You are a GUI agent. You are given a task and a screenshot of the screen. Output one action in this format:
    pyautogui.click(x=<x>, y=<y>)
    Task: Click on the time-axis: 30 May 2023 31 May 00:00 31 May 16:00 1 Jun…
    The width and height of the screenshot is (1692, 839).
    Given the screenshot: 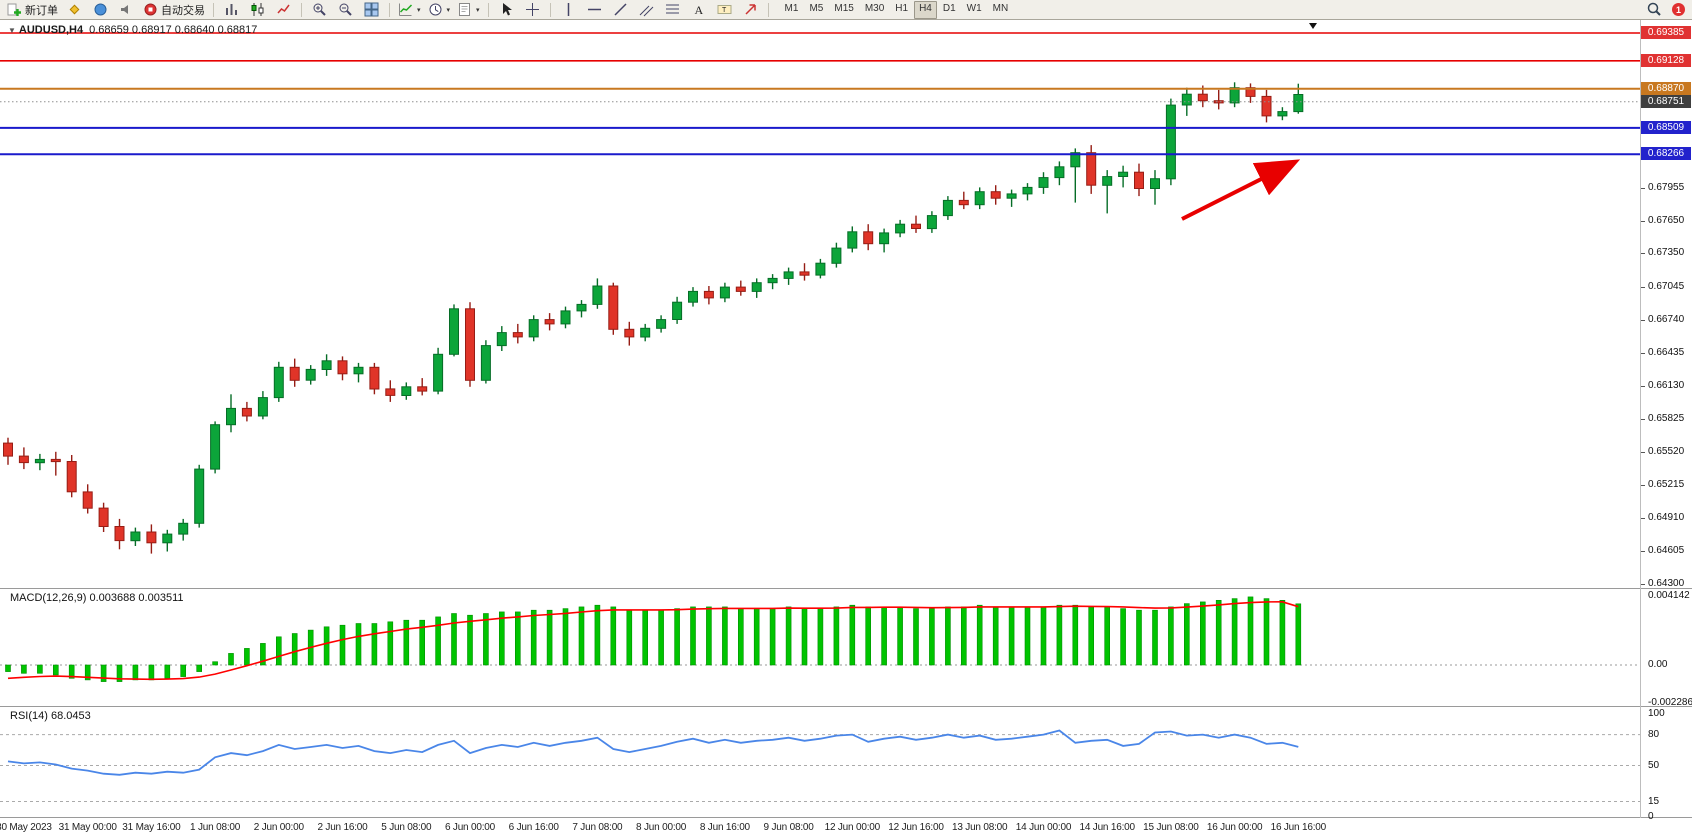 What is the action you would take?
    pyautogui.click(x=846, y=828)
    